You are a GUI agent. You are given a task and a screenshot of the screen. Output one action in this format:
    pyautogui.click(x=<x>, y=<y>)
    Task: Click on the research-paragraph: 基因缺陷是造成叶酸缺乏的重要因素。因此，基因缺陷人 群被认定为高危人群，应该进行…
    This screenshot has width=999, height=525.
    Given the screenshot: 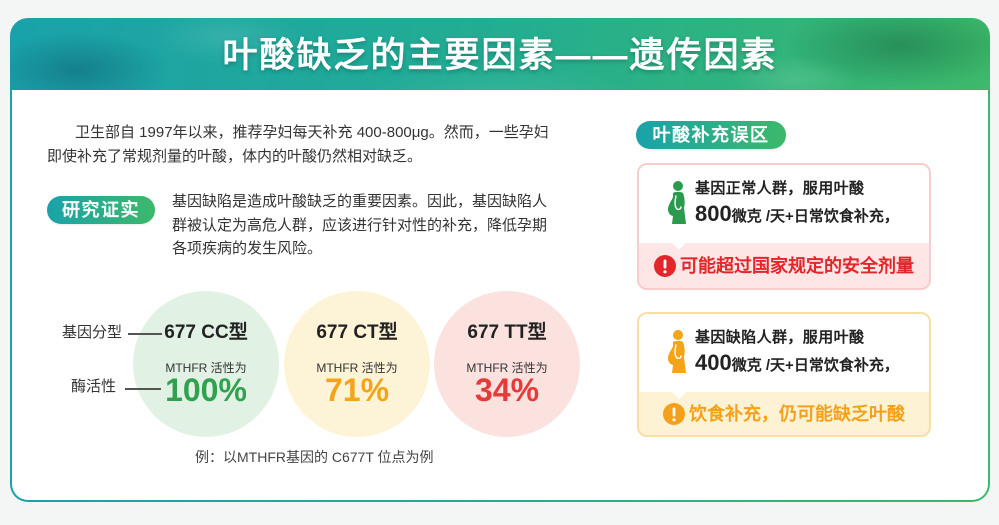 What is the action you would take?
    pyautogui.click(x=359, y=225)
    